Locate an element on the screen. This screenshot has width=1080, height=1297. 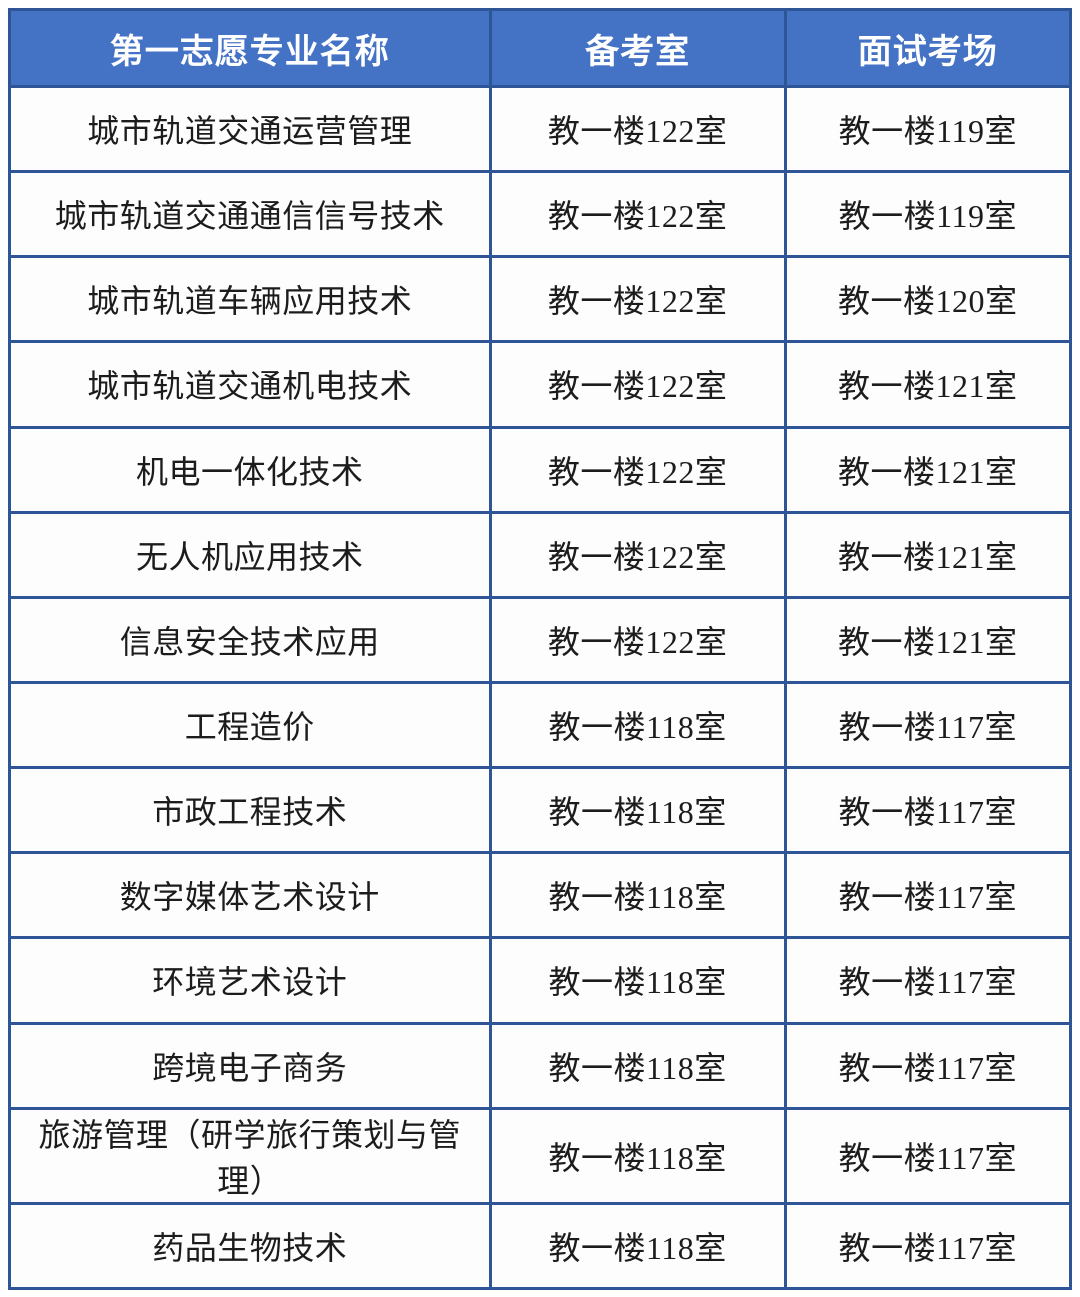
major-cell: 环境艺术设计 is located at coordinates (250, 980).